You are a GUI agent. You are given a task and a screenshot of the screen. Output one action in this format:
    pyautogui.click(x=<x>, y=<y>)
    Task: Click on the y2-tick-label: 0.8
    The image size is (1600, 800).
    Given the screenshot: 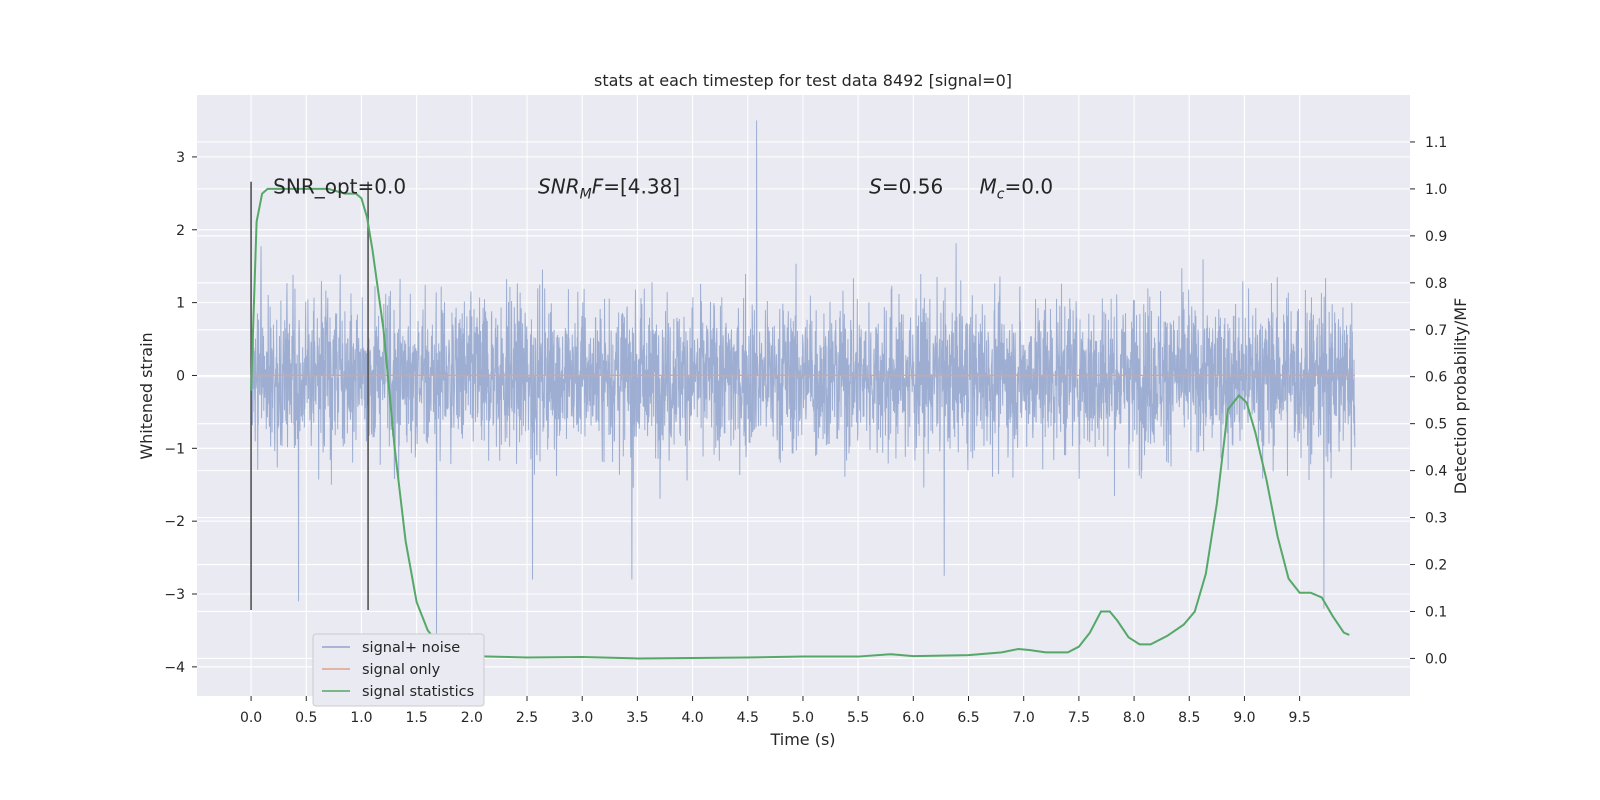 What is the action you would take?
    pyautogui.click(x=1436, y=284)
    